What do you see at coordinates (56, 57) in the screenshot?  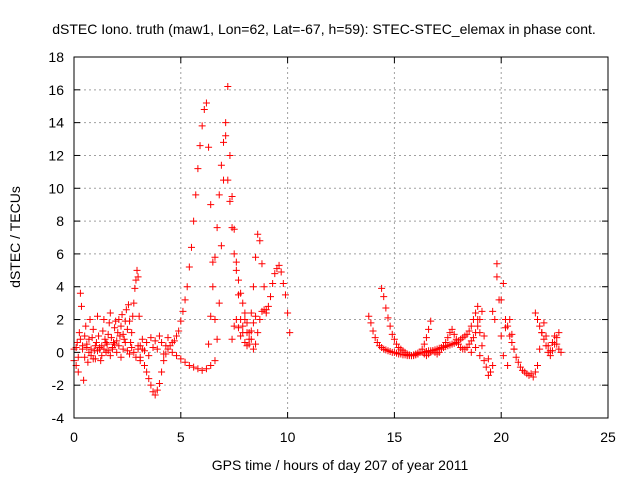 I see `y-tick-label: 18` at bounding box center [56, 57].